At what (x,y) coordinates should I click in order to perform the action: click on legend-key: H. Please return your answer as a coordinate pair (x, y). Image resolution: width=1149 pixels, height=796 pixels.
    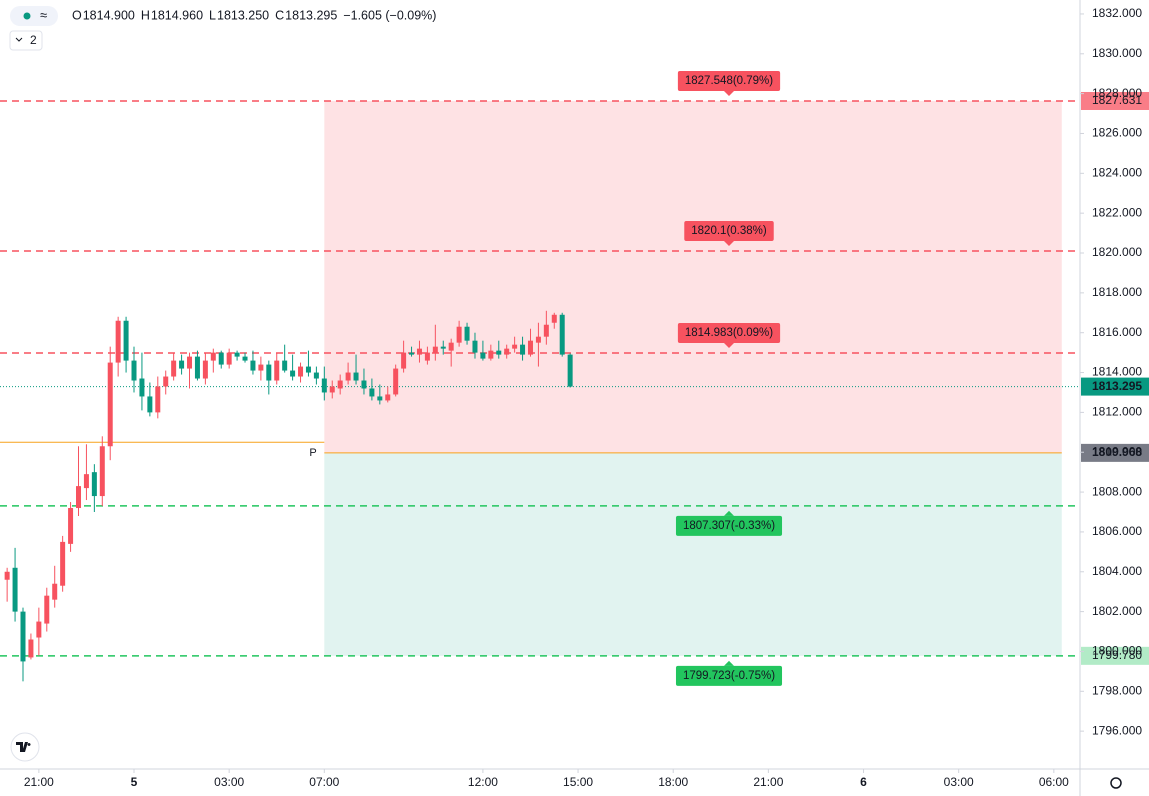
    Looking at the image, I should click on (145, 15).